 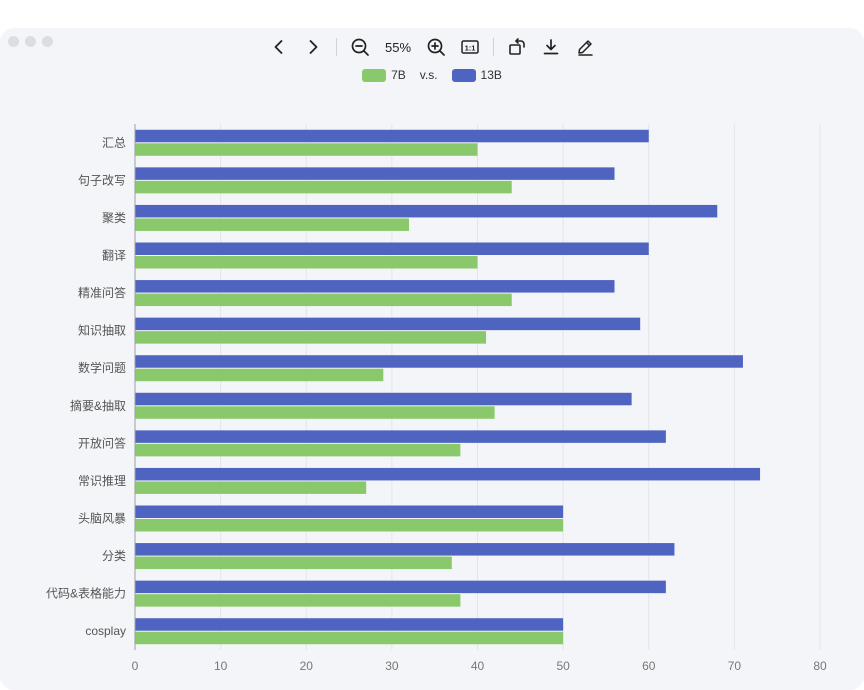 I want to click on chevron-right-icon, so click(x=313, y=47).